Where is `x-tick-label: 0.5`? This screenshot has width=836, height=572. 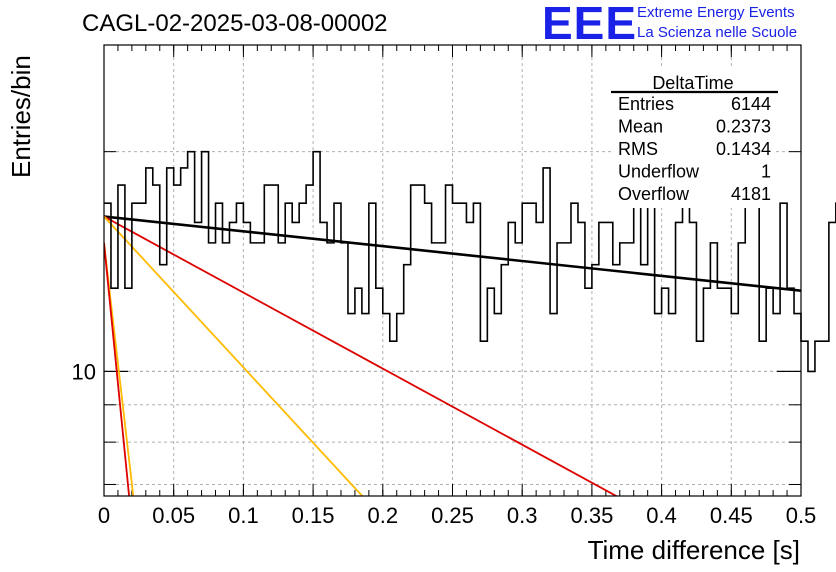
x-tick-label: 0.5 is located at coordinates (801, 515).